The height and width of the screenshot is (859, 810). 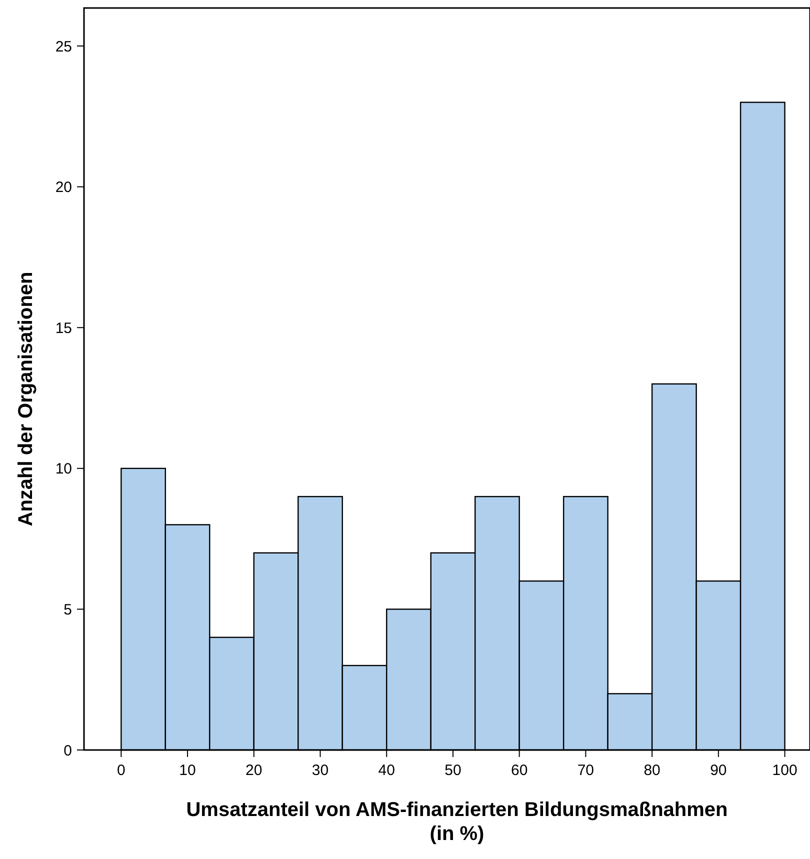 I want to click on x-tick-label: 40, so click(x=386, y=770).